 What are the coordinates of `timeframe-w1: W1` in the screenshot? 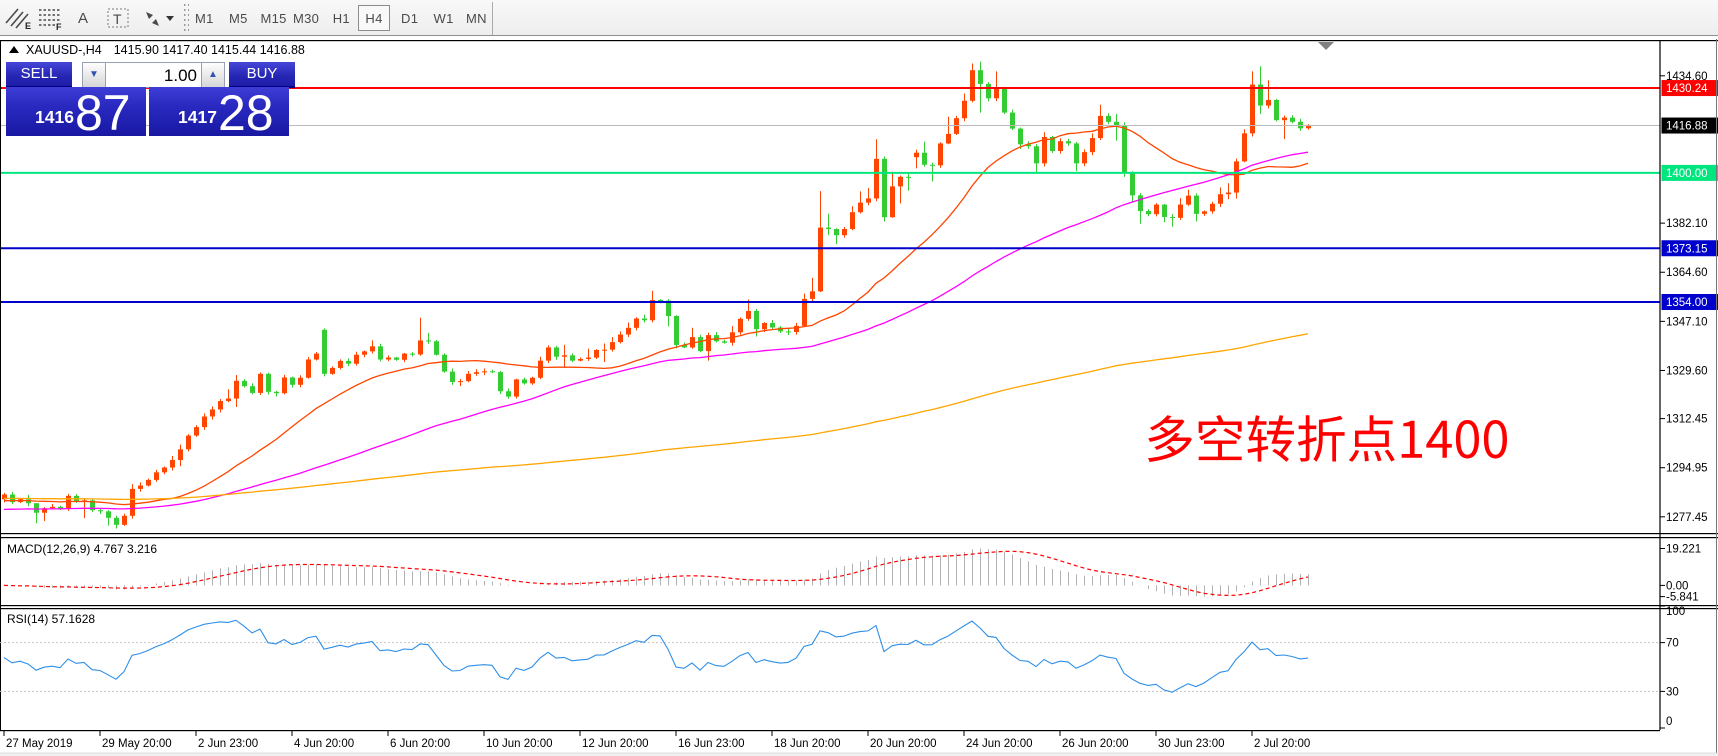 It's located at (443, 18).